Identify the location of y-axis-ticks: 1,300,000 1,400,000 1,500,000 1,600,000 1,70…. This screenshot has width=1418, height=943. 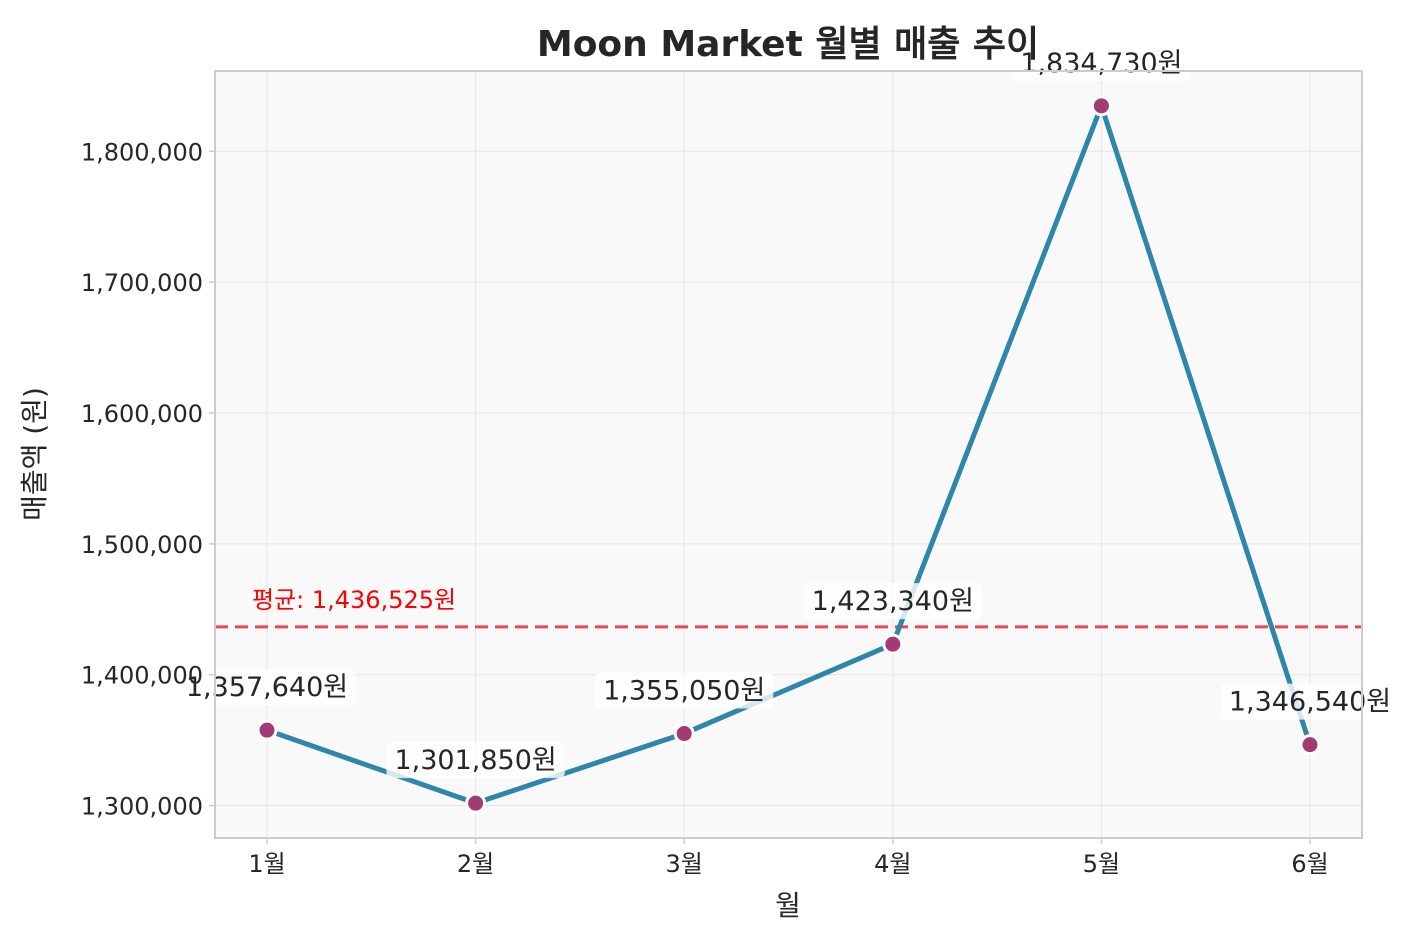
(148, 479).